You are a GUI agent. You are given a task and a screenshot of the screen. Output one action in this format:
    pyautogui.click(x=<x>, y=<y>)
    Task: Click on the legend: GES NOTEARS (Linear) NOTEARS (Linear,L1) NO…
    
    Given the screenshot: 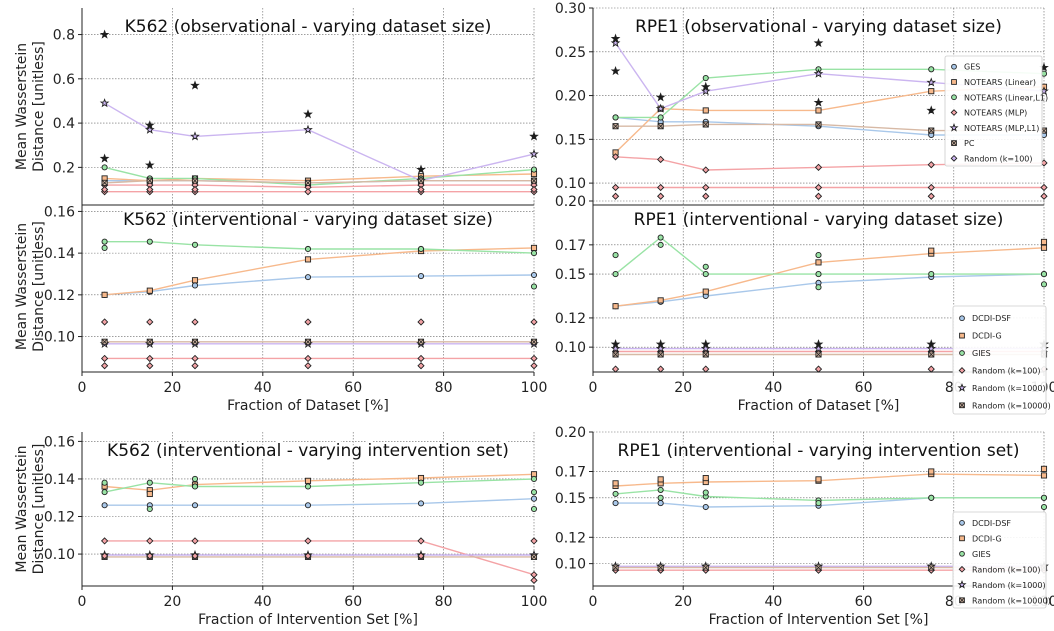 What is the action you would take?
    pyautogui.click(x=996, y=111)
    